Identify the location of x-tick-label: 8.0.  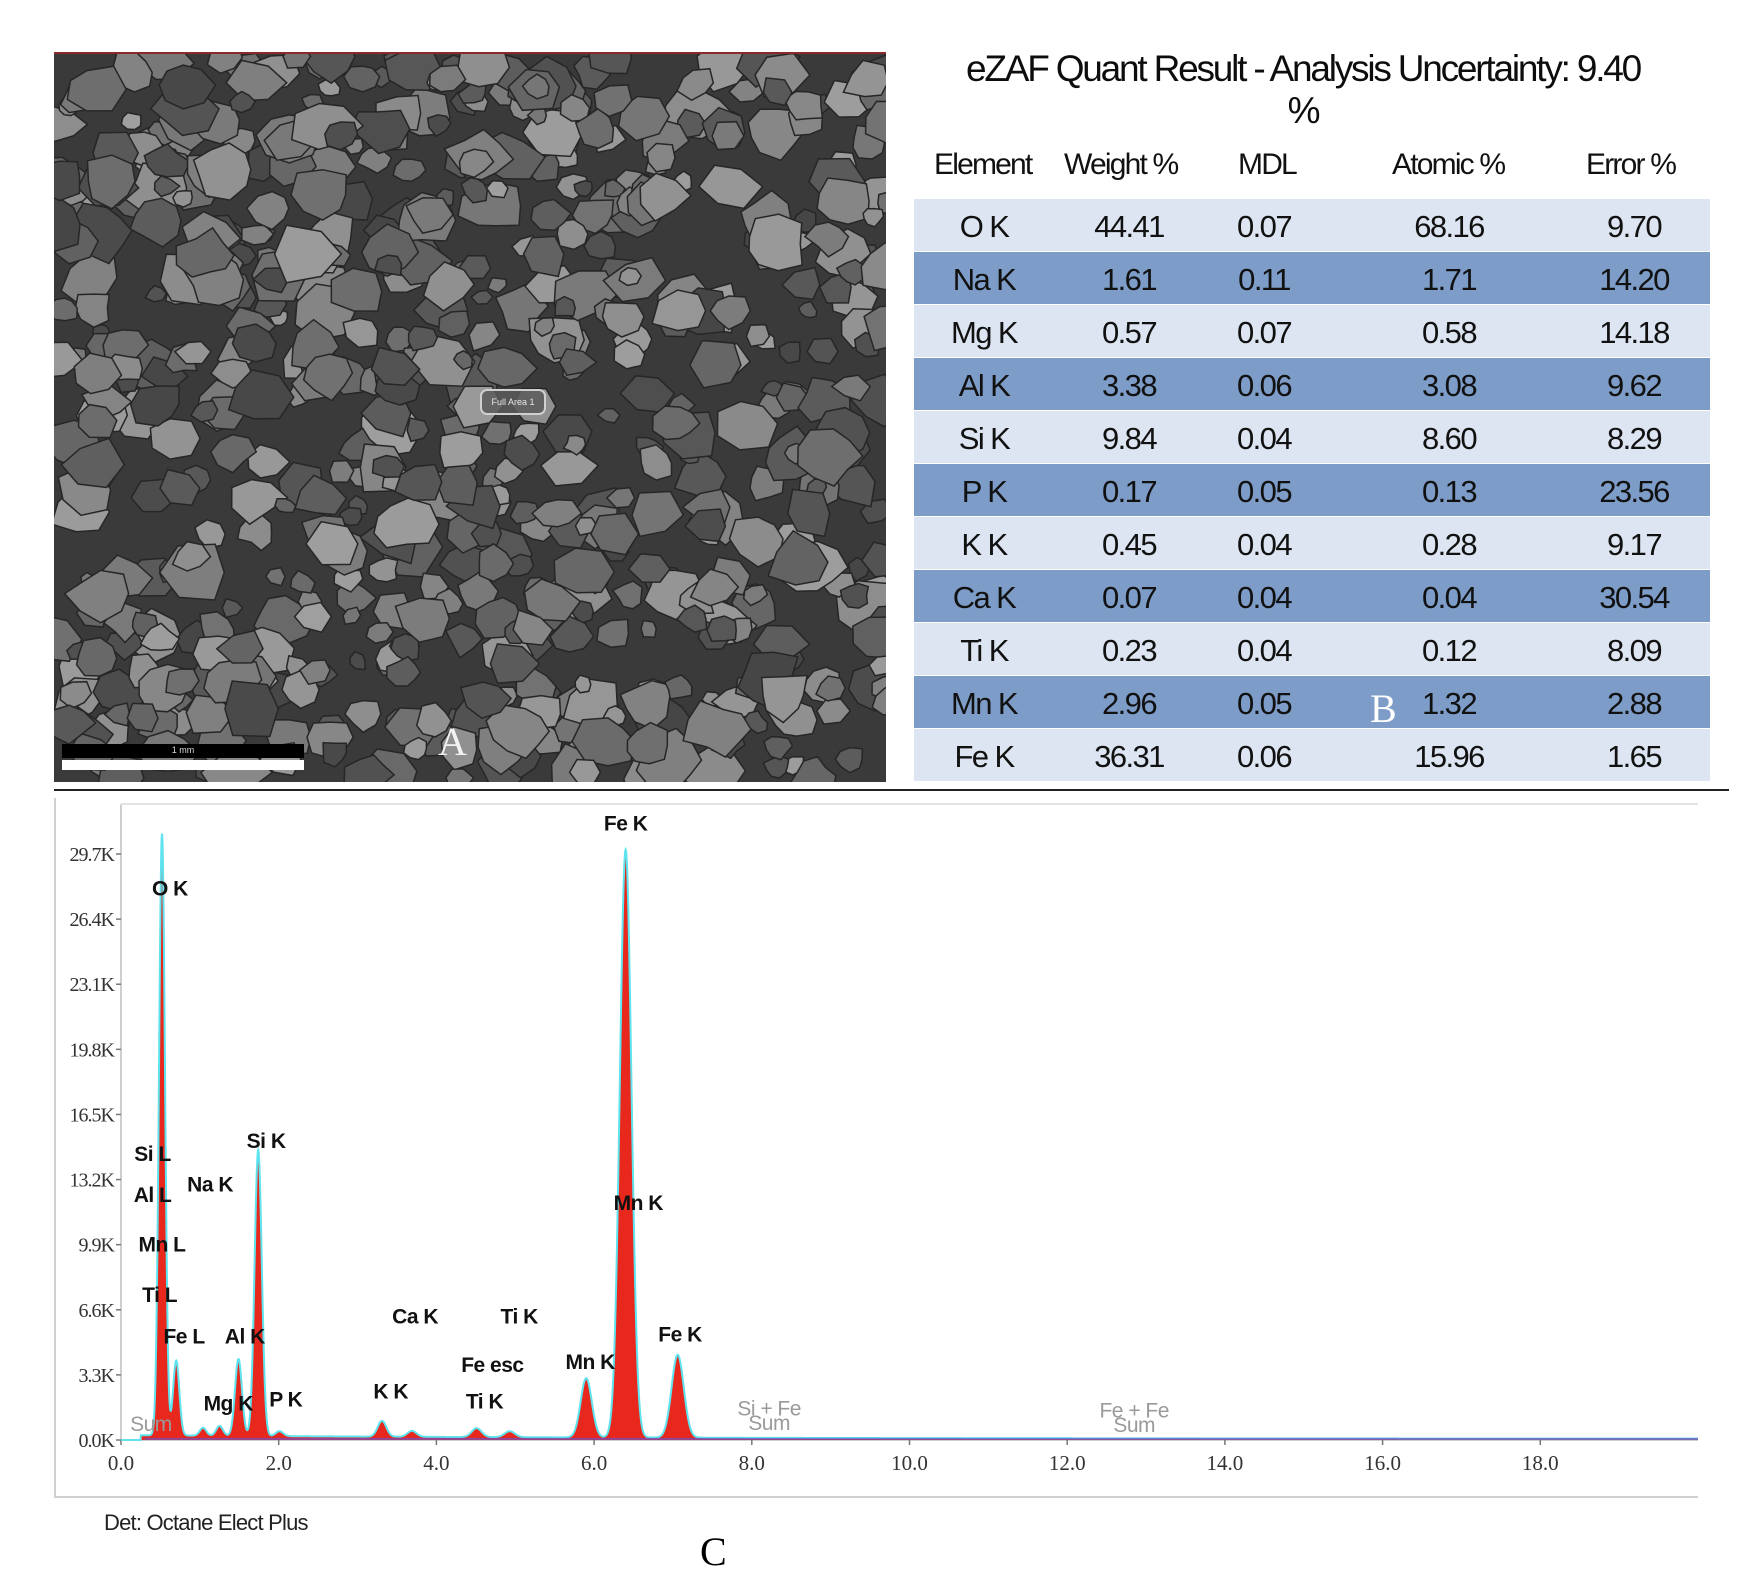
(752, 1463).